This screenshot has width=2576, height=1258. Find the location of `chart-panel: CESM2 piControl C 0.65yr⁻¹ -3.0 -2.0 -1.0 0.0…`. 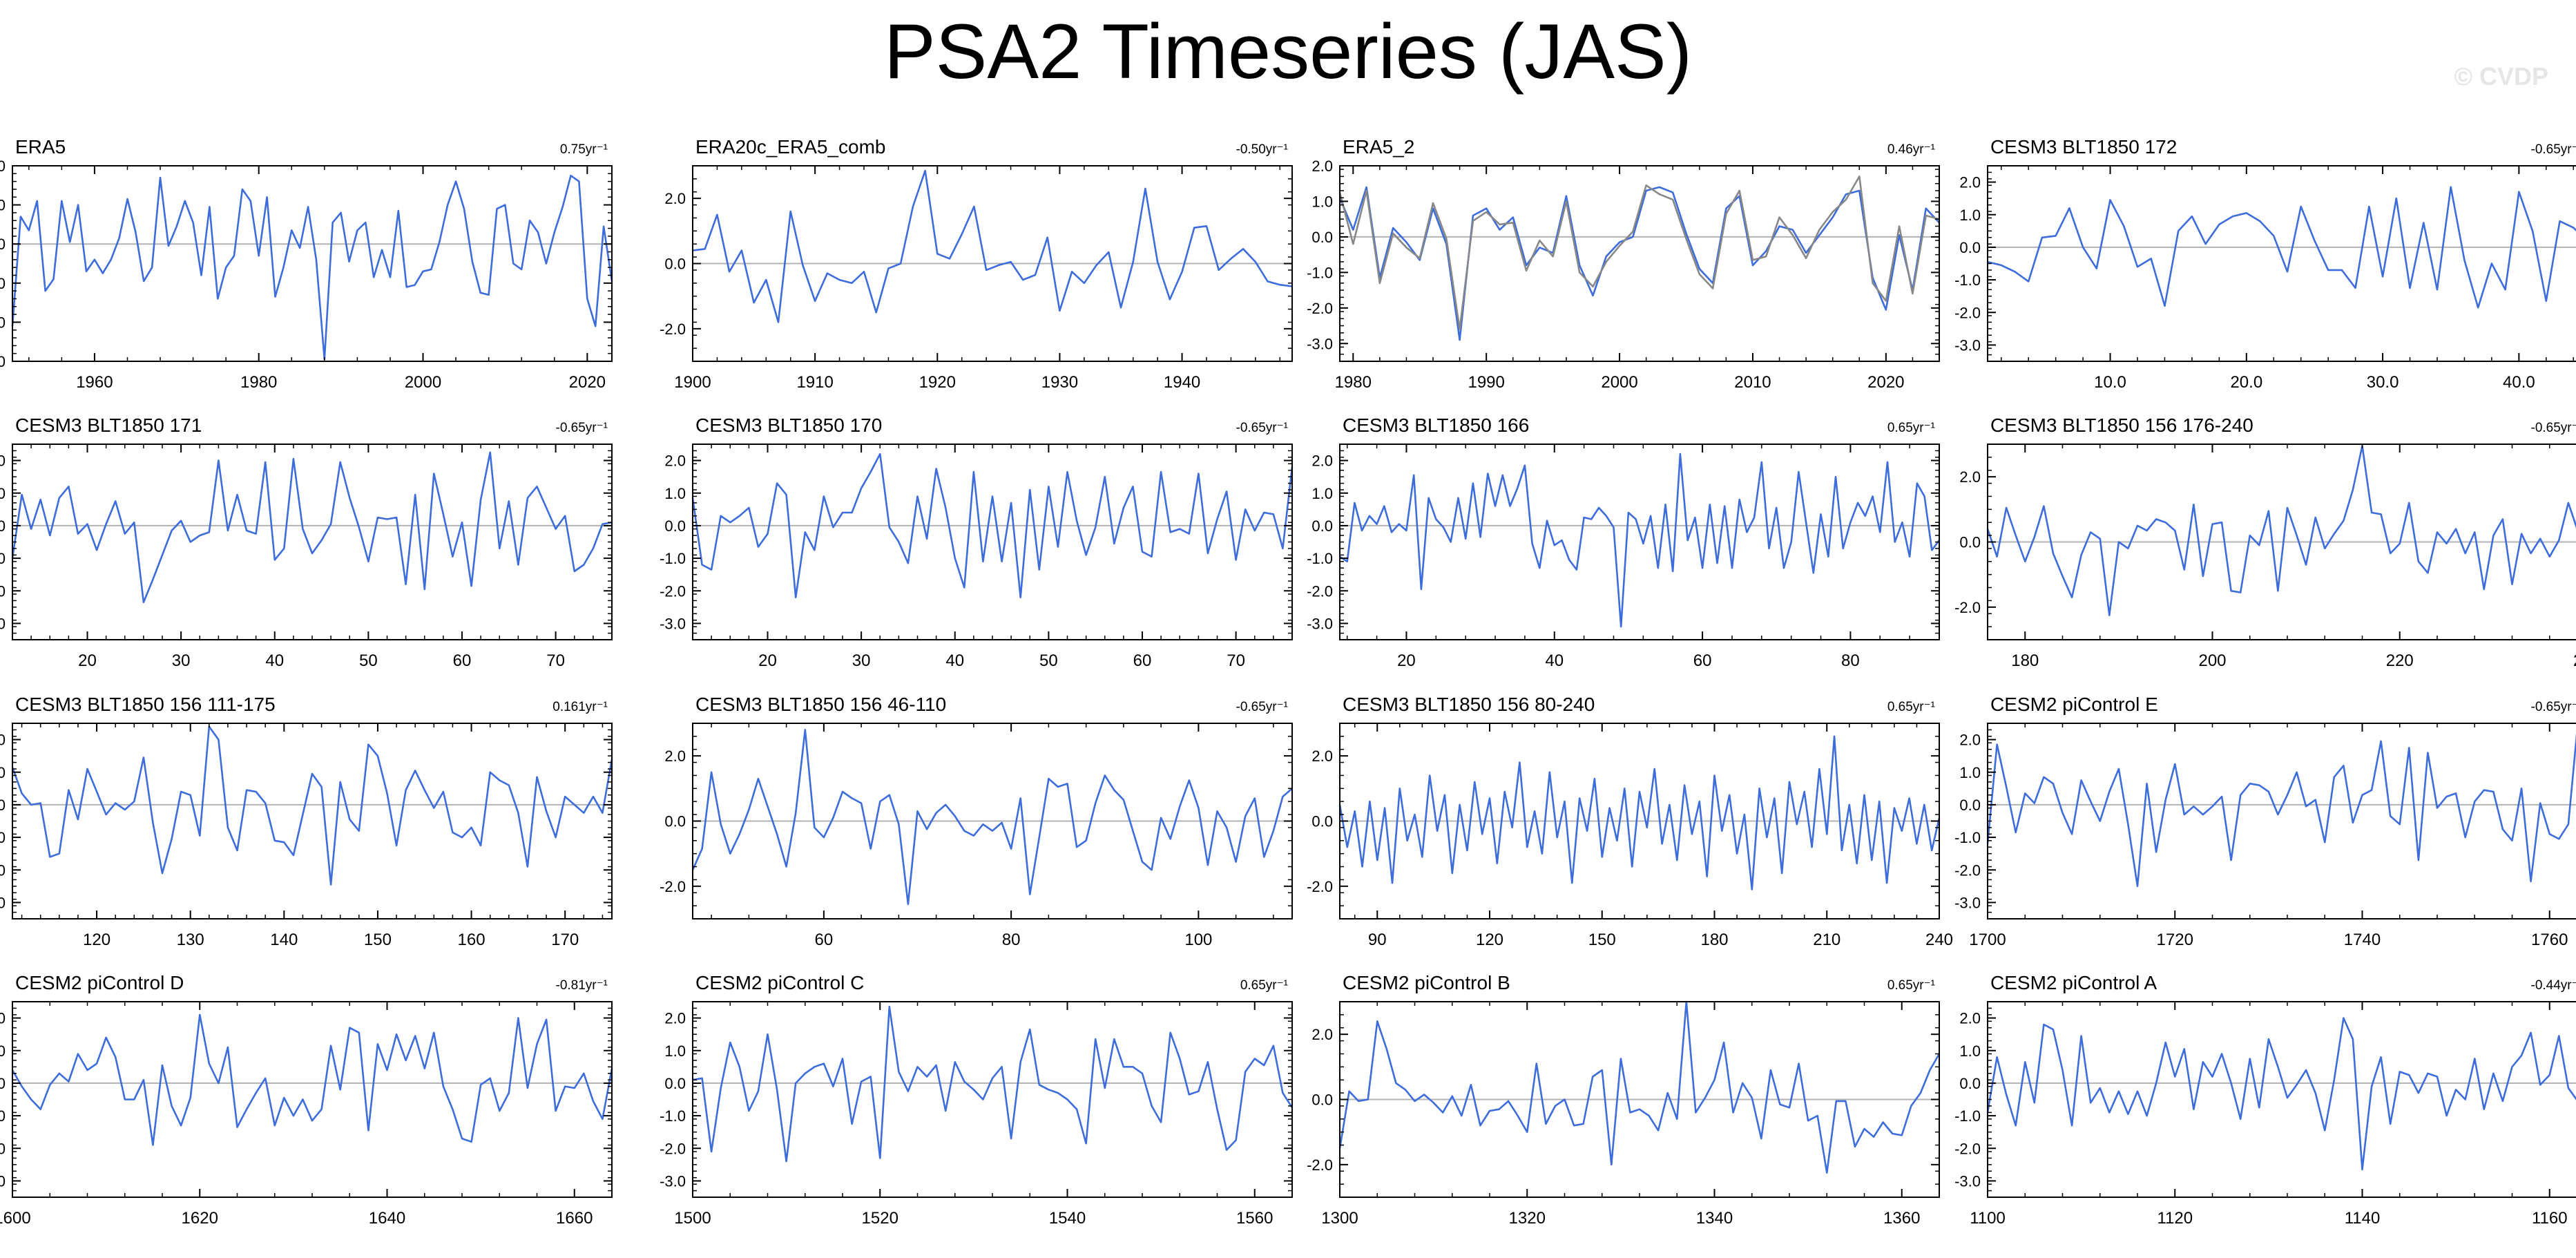

chart-panel: CESM2 piControl C 0.65yr⁻¹ -3.0 -2.0 -1.0 0.0… is located at coordinates (977, 1100).